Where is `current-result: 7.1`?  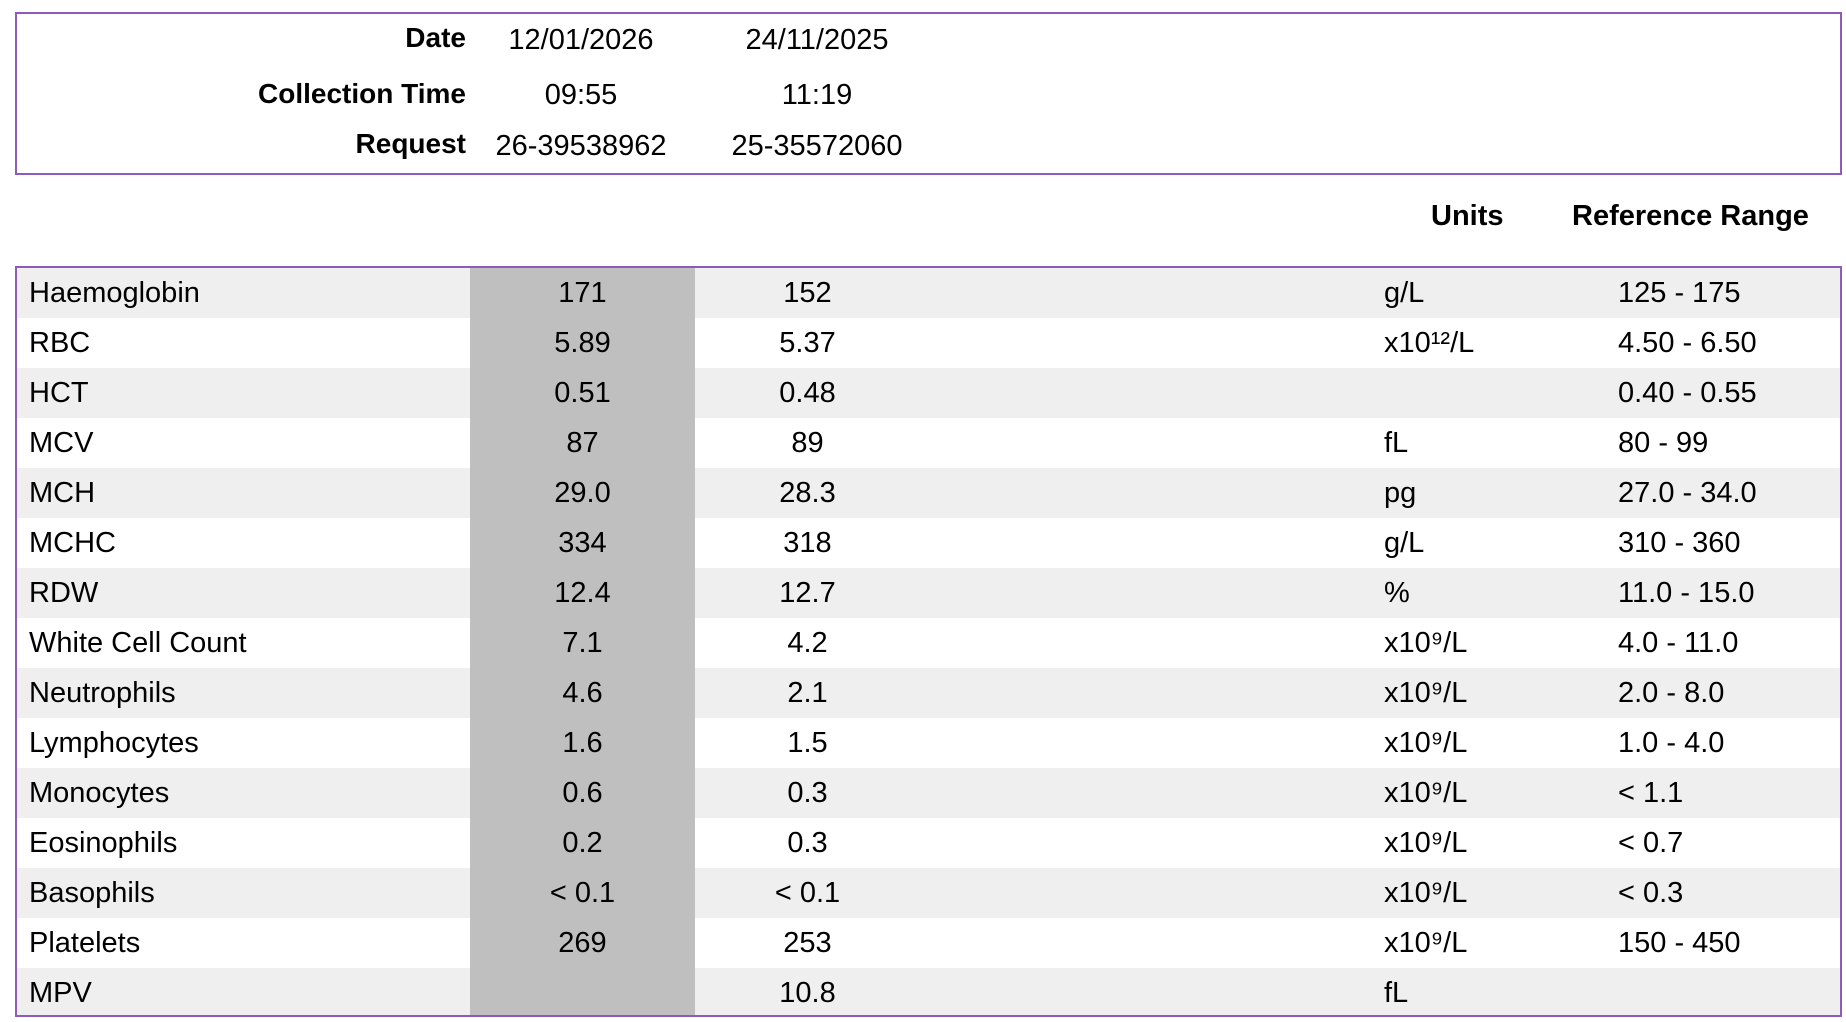 current-result: 7.1 is located at coordinates (582, 643).